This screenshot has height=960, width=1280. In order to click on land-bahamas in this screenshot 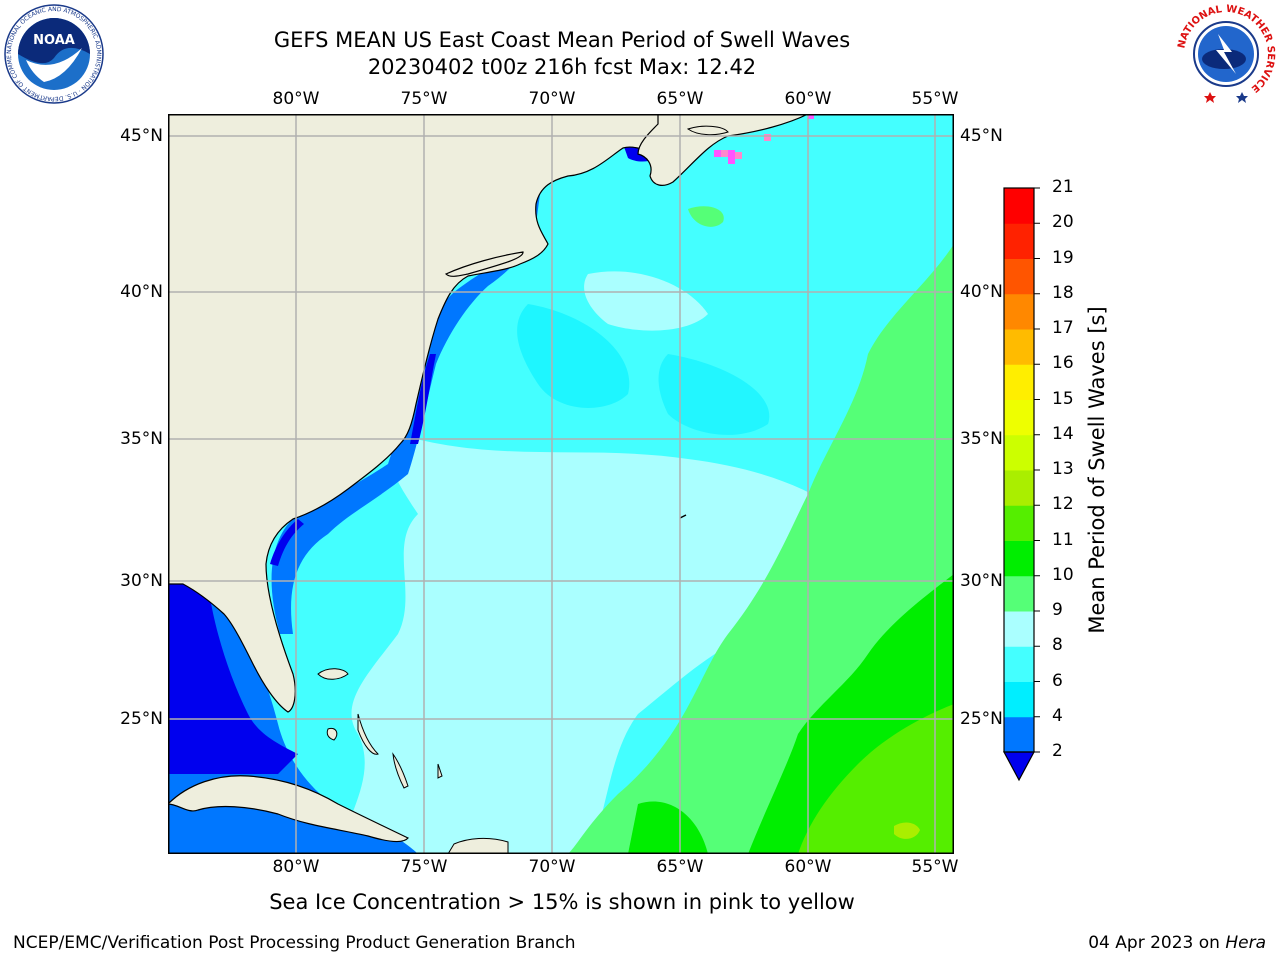, I will do `click(380, 728)`.